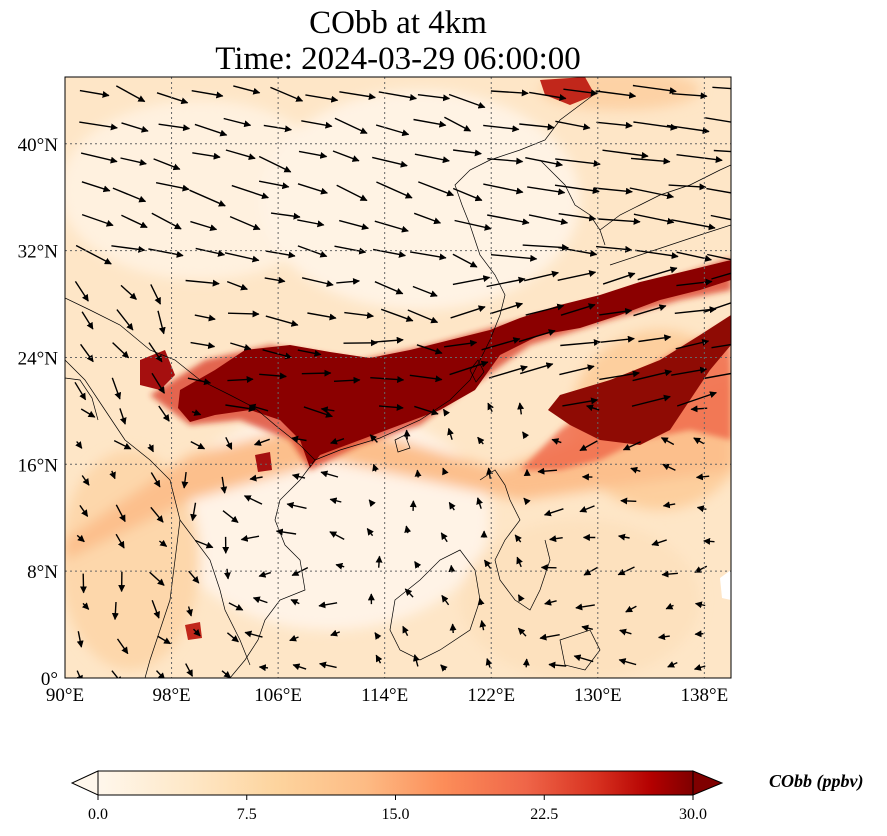 Image resolution: width=887 pixels, height=836 pixels. Describe the element at coordinates (544, 814) in the screenshot. I see `colorbar-tick-label: 22.5` at that location.